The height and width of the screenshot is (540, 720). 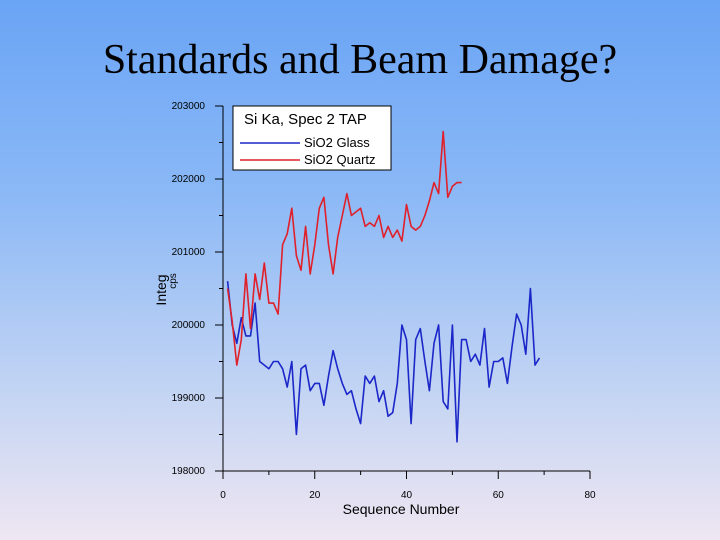 I want to click on series-line-glass, so click(x=383, y=362).